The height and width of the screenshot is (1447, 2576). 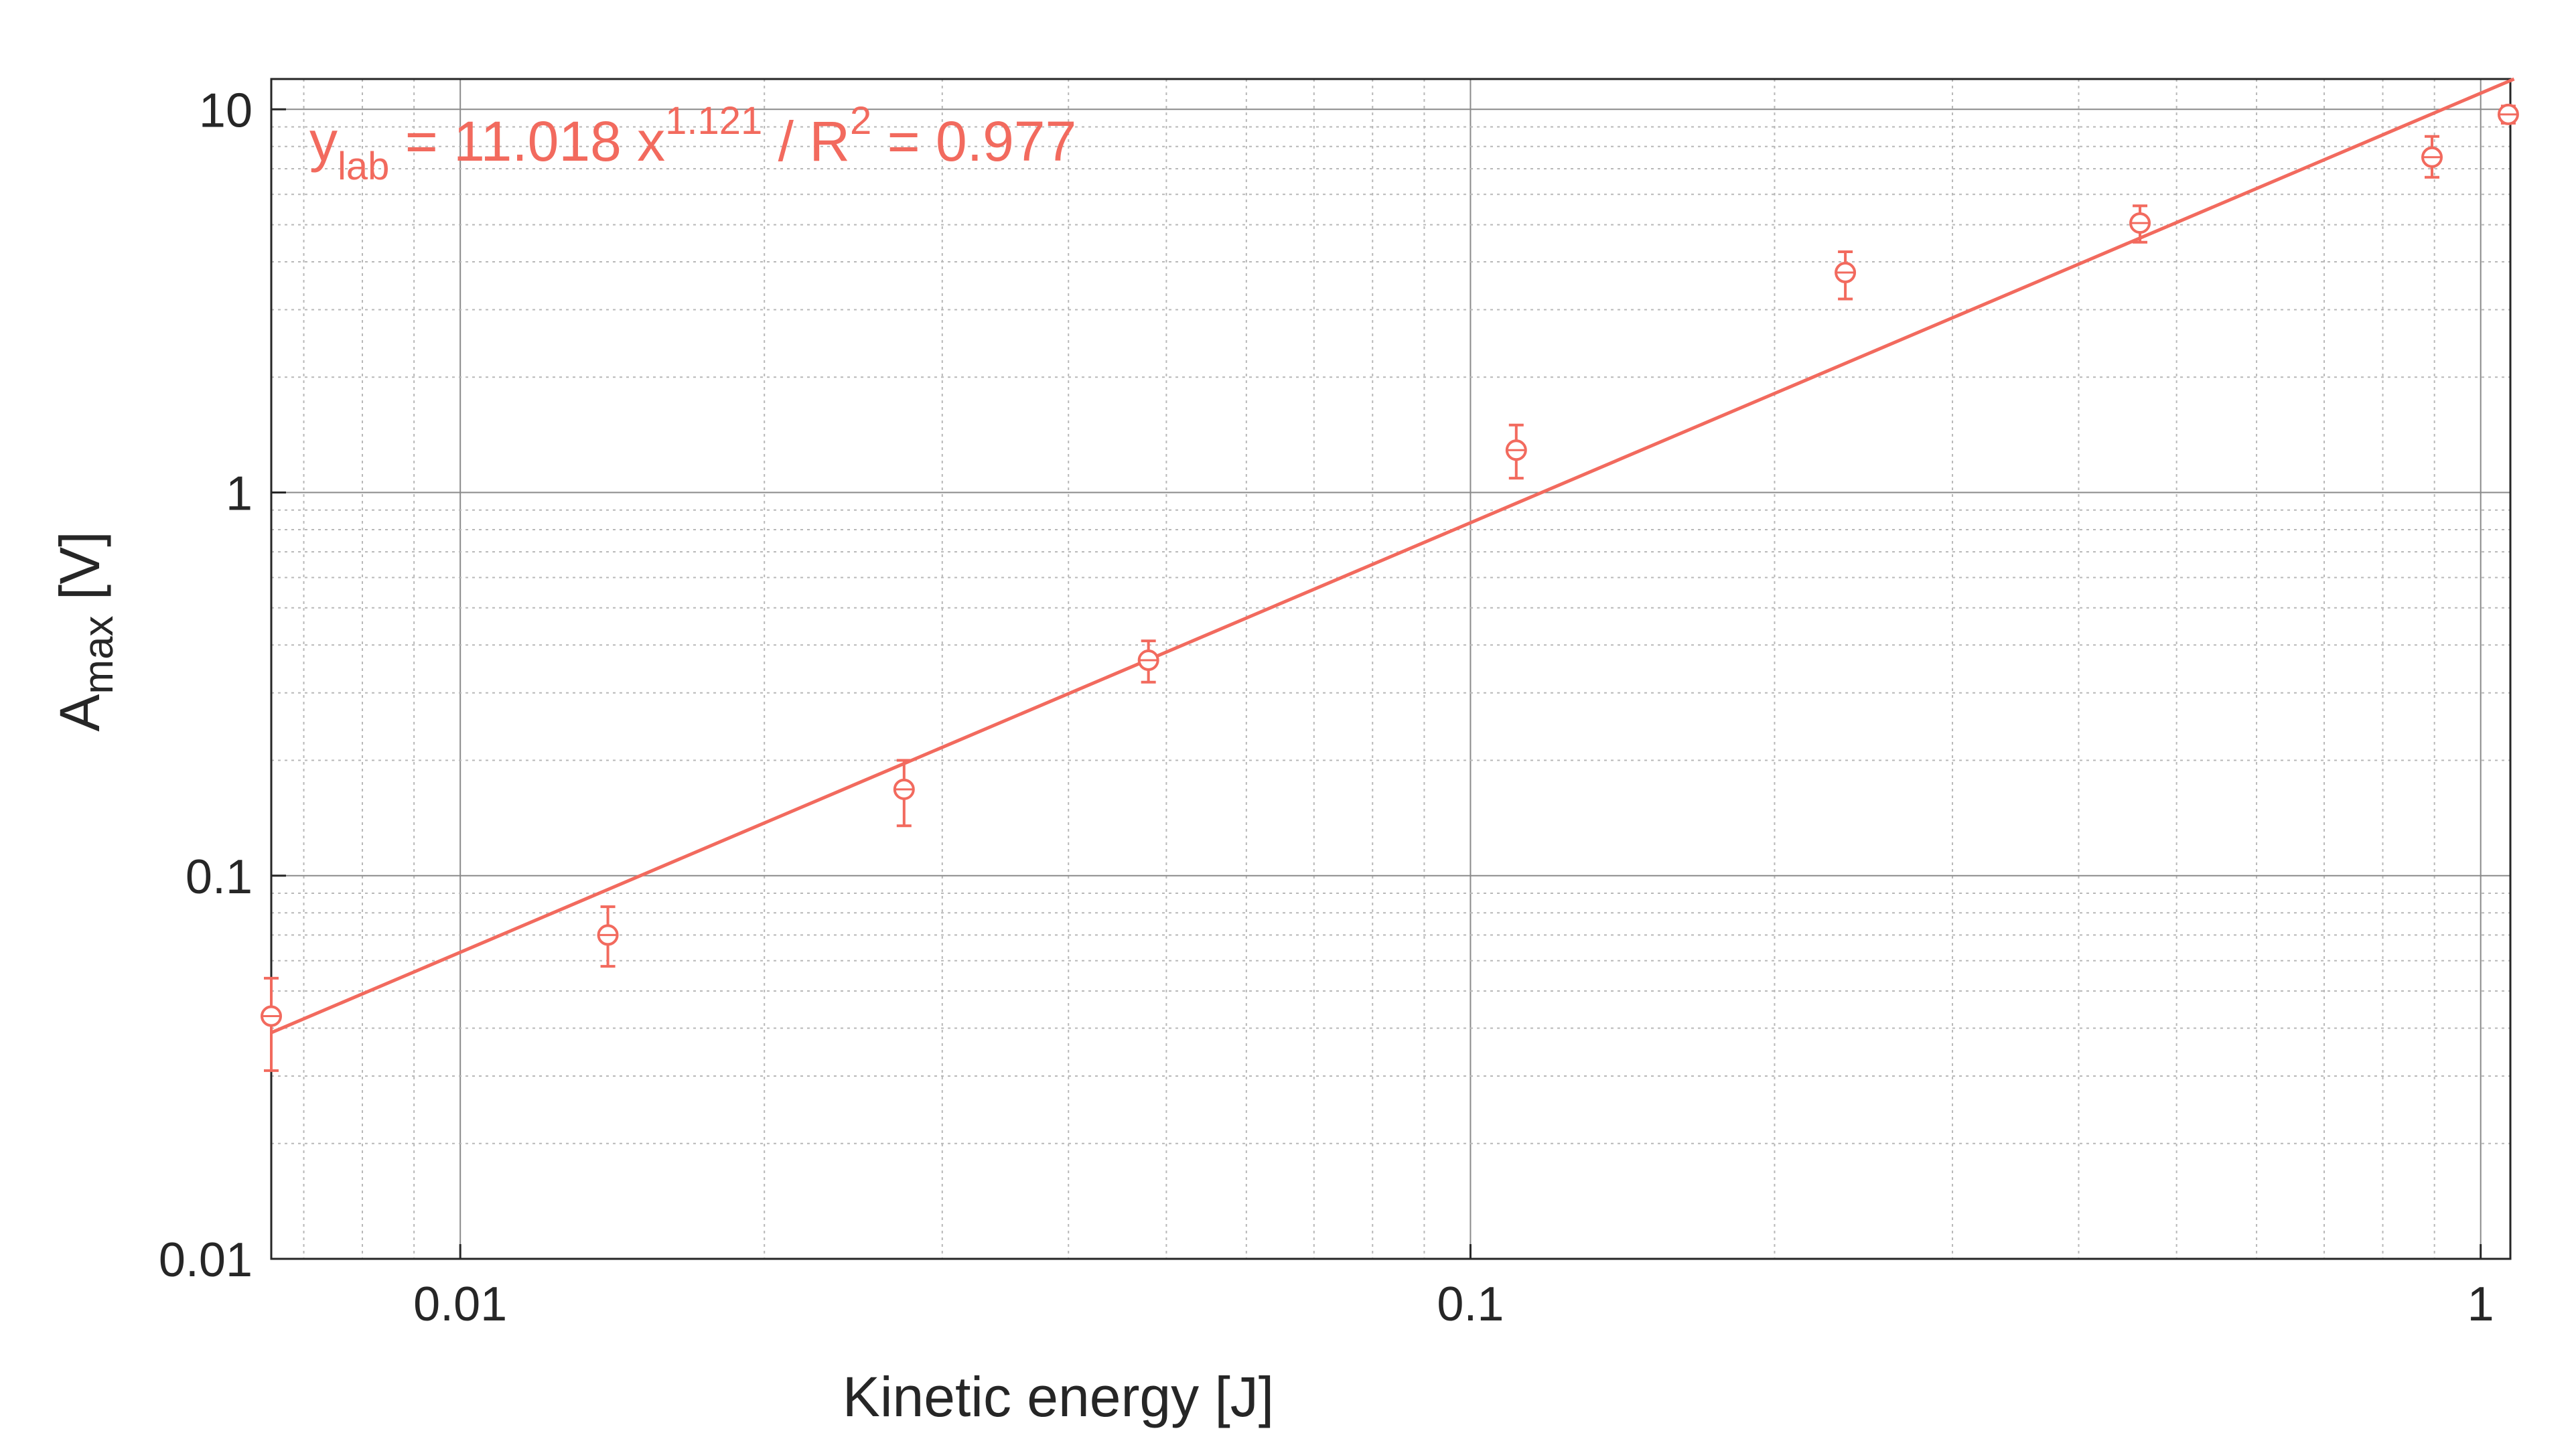 I want to click on y-tick-label: 0.01, so click(x=206, y=1260).